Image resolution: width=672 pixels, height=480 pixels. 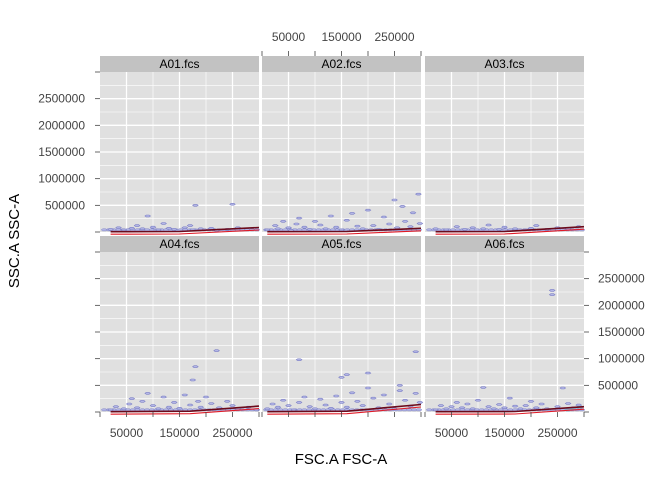 What do you see at coordinates (343, 145) in the screenshot?
I see `panel-2: A02.fcs` at bounding box center [343, 145].